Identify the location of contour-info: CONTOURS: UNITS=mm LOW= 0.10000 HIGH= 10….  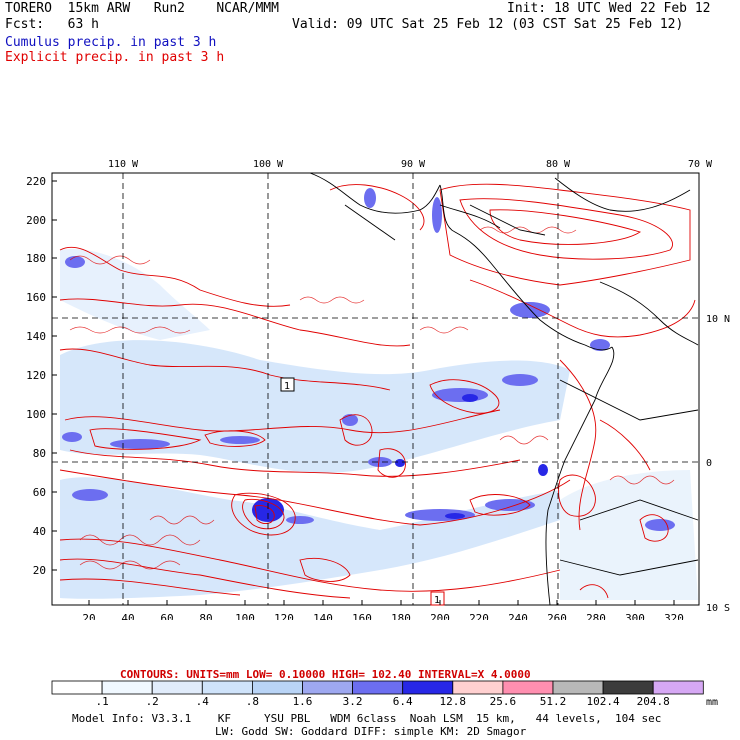
(325, 674).